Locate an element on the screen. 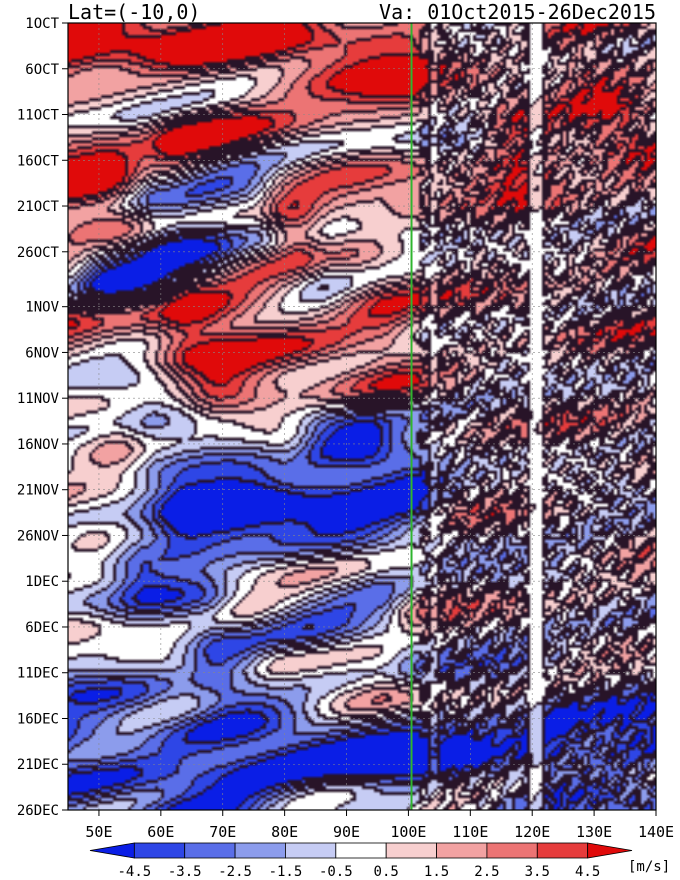 This screenshot has height=880, width=680. x-tick-label: 60E is located at coordinates (160, 832).